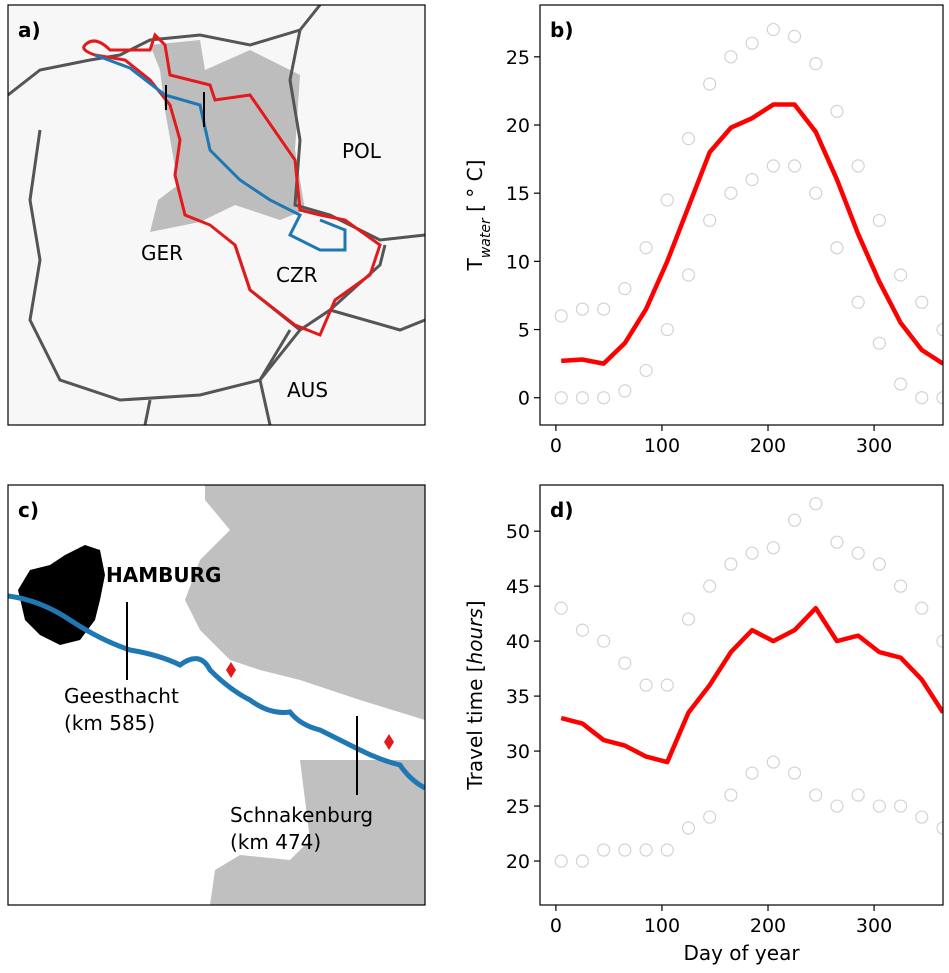  What do you see at coordinates (475, 636) in the screenshot?
I see `y-axis-label-part: hours` at bounding box center [475, 636].